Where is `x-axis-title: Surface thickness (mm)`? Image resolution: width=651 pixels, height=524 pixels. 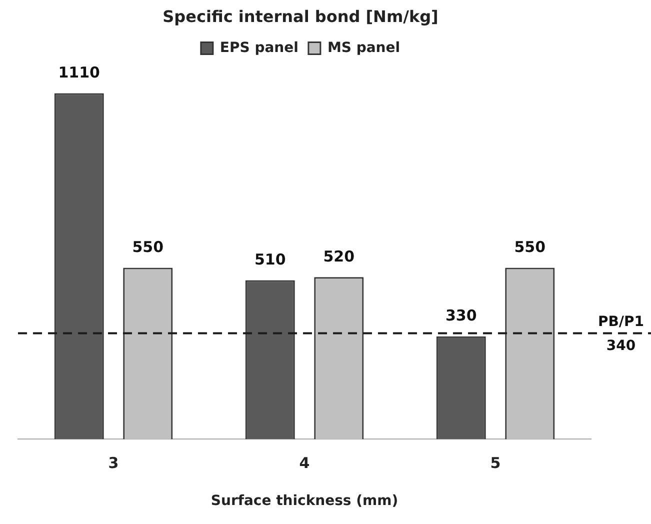 x-axis-title: Surface thickness (mm) is located at coordinates (304, 501).